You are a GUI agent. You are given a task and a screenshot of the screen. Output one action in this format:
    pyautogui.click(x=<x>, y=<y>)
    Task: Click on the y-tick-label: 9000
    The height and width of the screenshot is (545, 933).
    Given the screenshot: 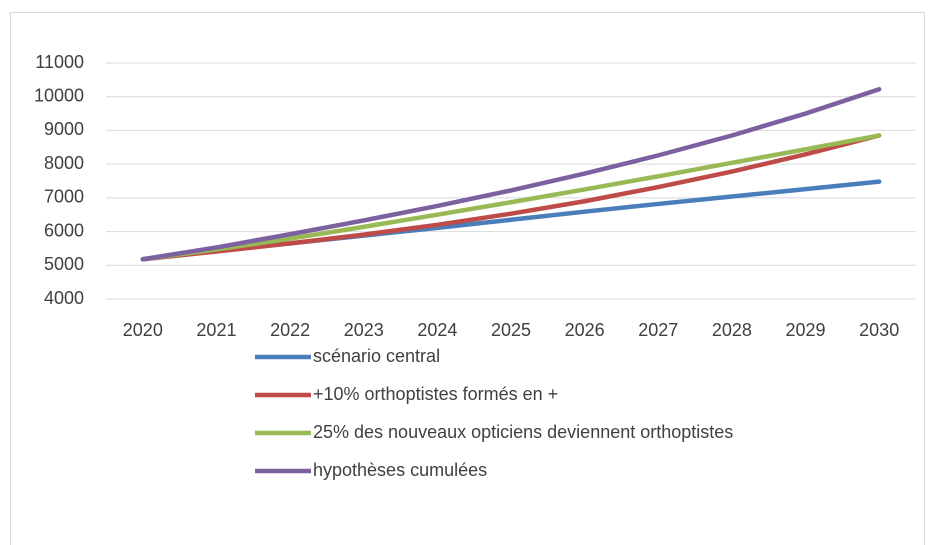 What is the action you would take?
    pyautogui.click(x=64, y=129)
    